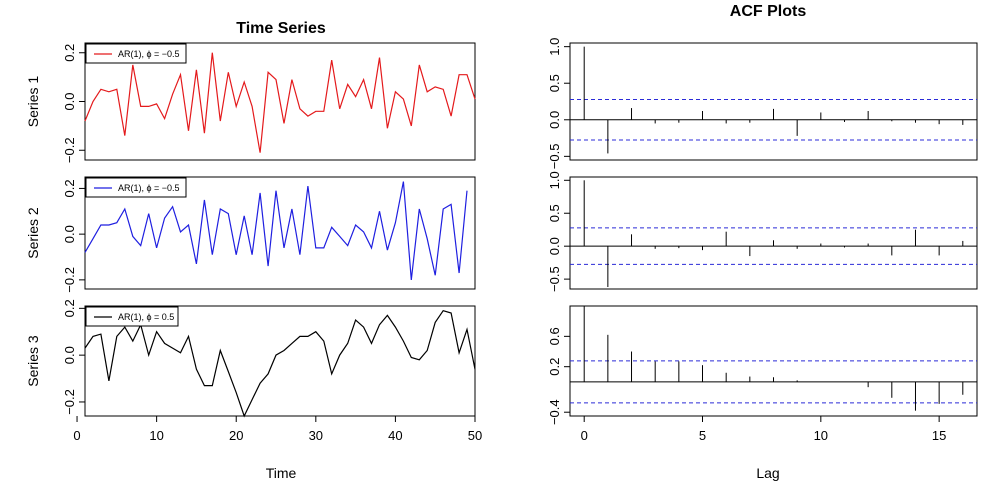 Image resolution: width=997 pixels, height=498 pixels. Describe the element at coordinates (768, 11) in the screenshot. I see `acf-title: ACF Plots` at that location.